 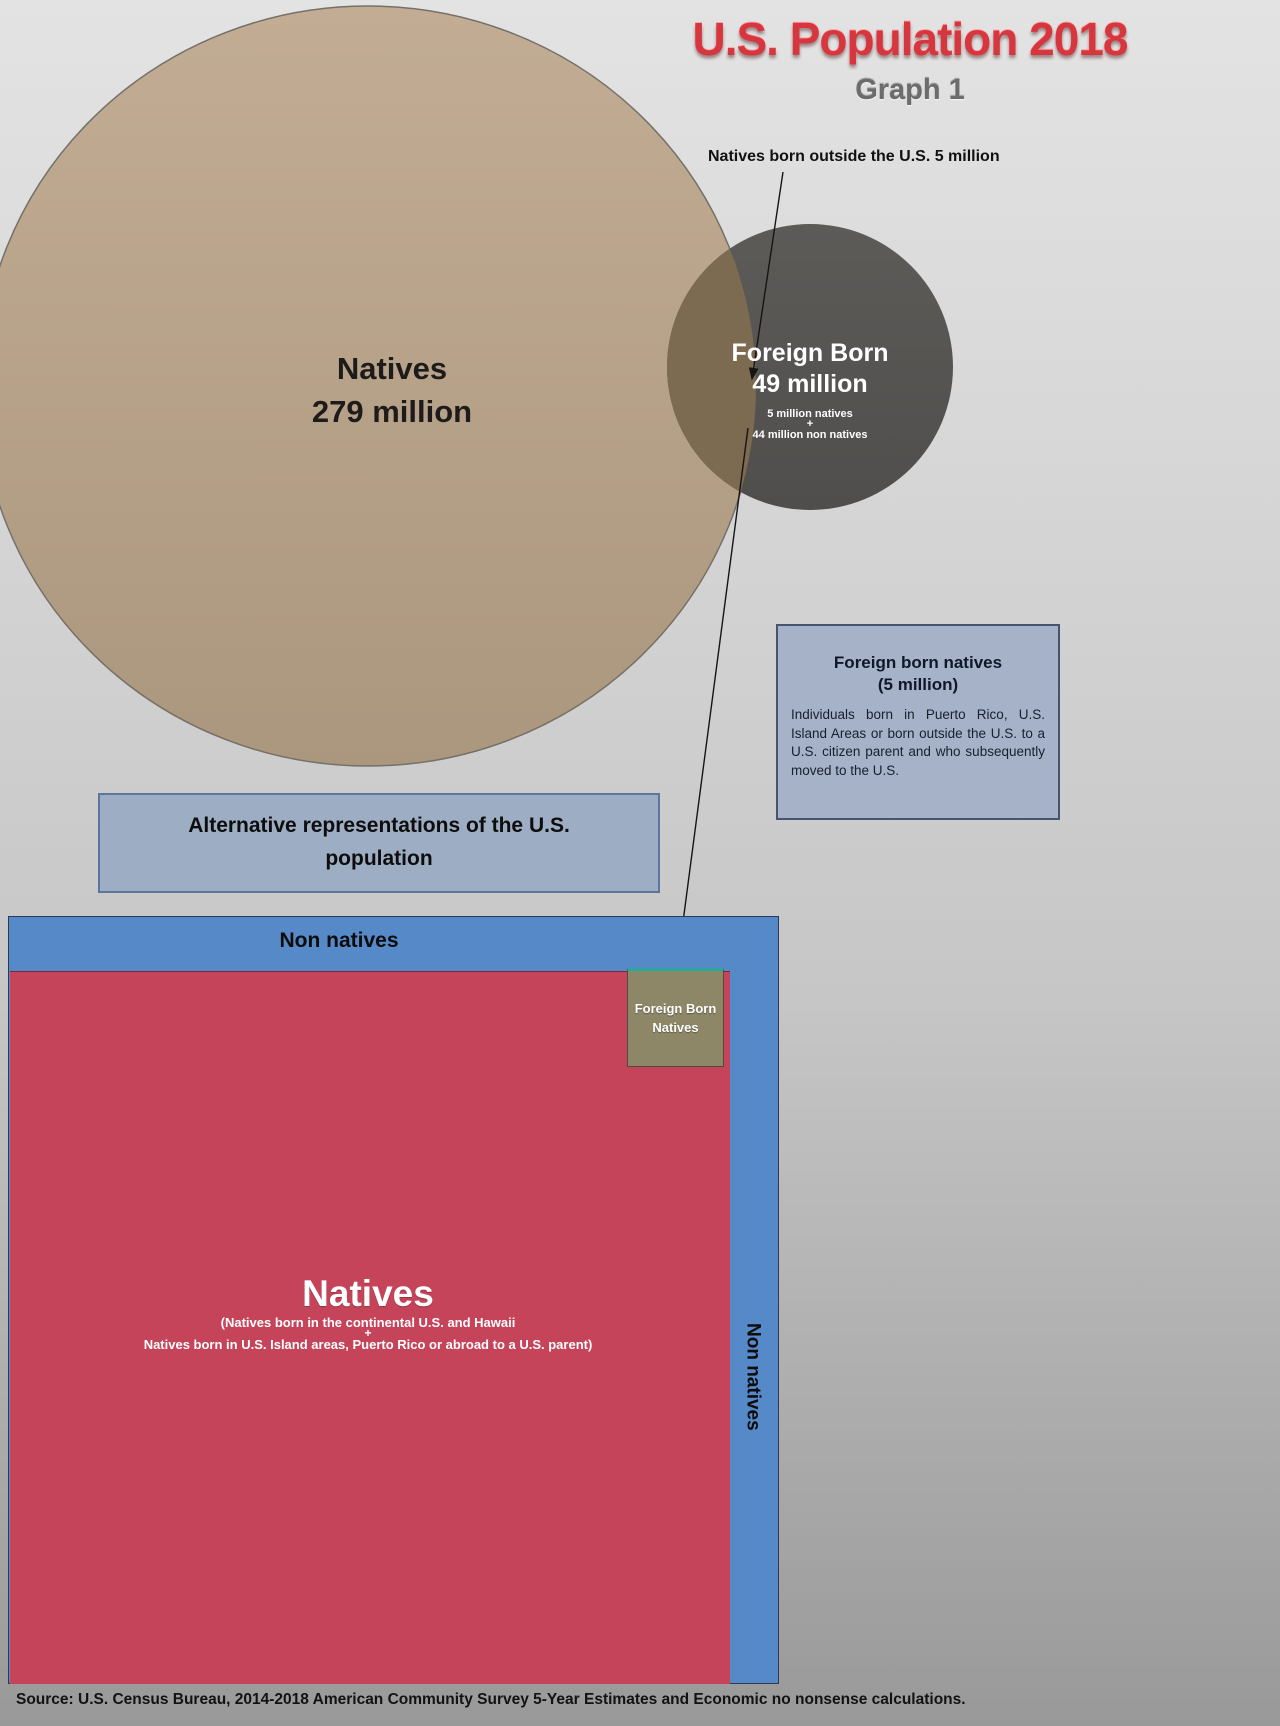 What do you see at coordinates (810, 424) in the screenshot?
I see `foreign-born-plus: +` at bounding box center [810, 424].